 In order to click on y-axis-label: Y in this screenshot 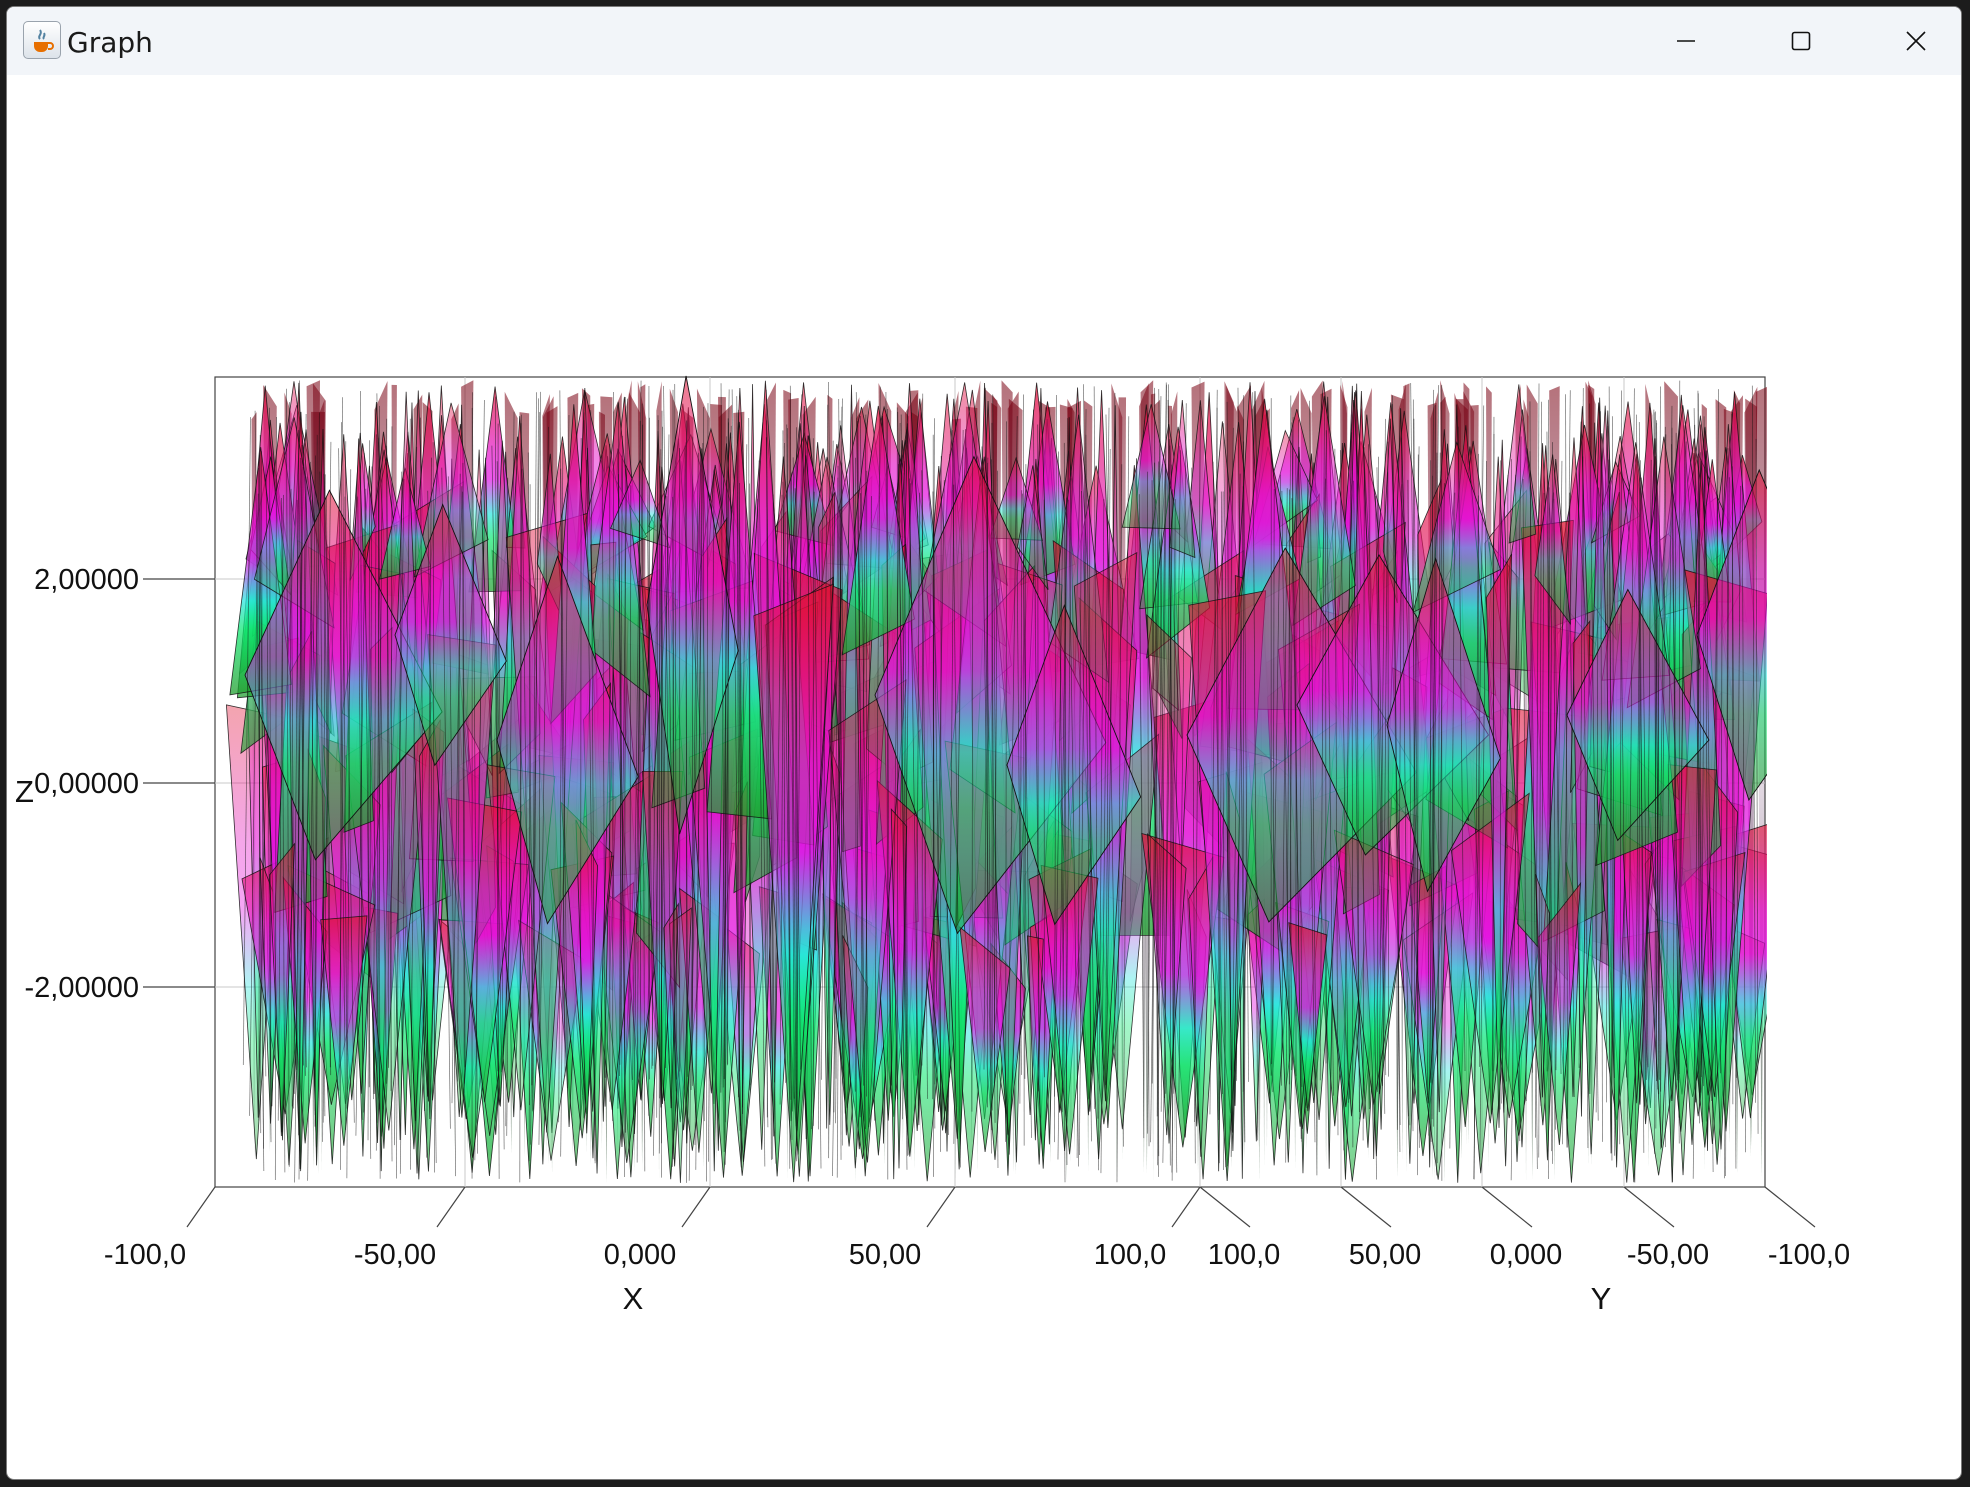, I will do `click(1601, 1298)`.